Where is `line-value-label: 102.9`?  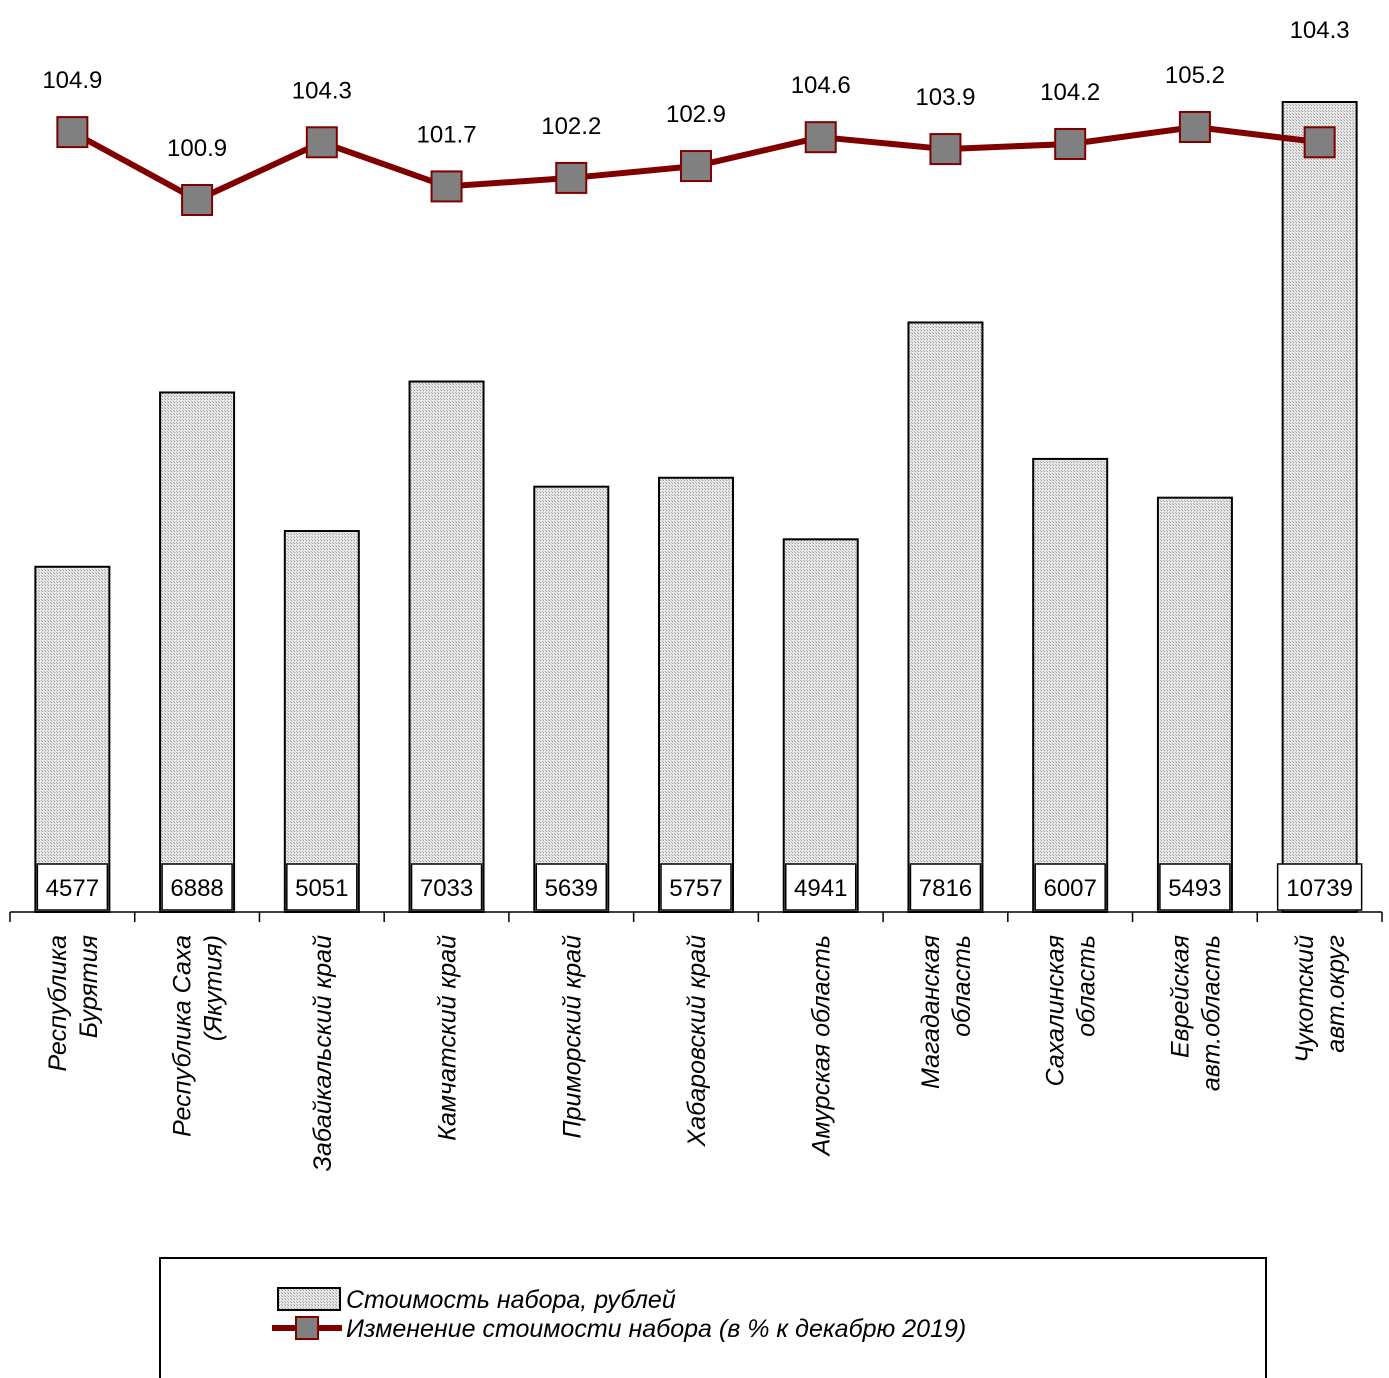
line-value-label: 102.9 is located at coordinates (696, 114).